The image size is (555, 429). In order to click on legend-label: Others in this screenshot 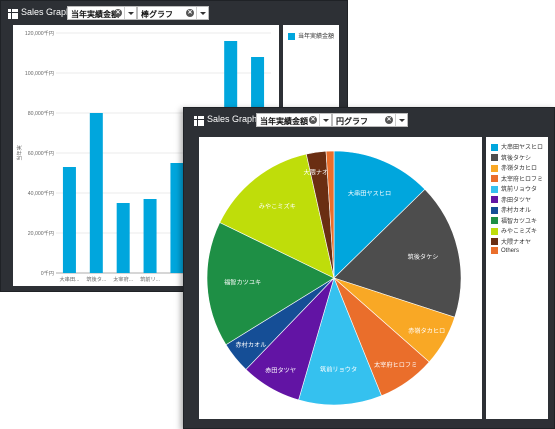, I will do `click(510, 251)`.